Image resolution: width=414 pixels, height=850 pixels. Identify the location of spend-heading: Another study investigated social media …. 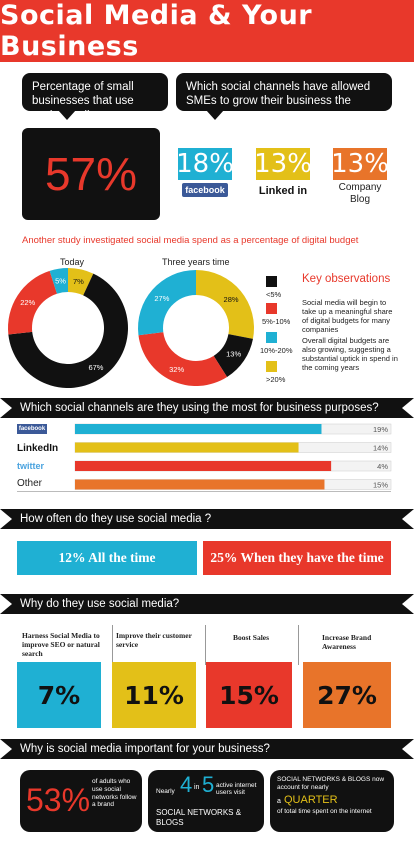
(190, 240).